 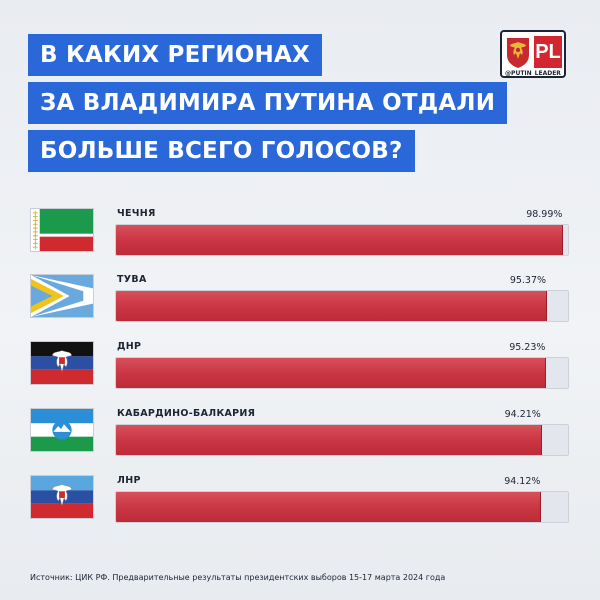 What do you see at coordinates (329, 507) in the screenshot?
I see `bar-lnr` at bounding box center [329, 507].